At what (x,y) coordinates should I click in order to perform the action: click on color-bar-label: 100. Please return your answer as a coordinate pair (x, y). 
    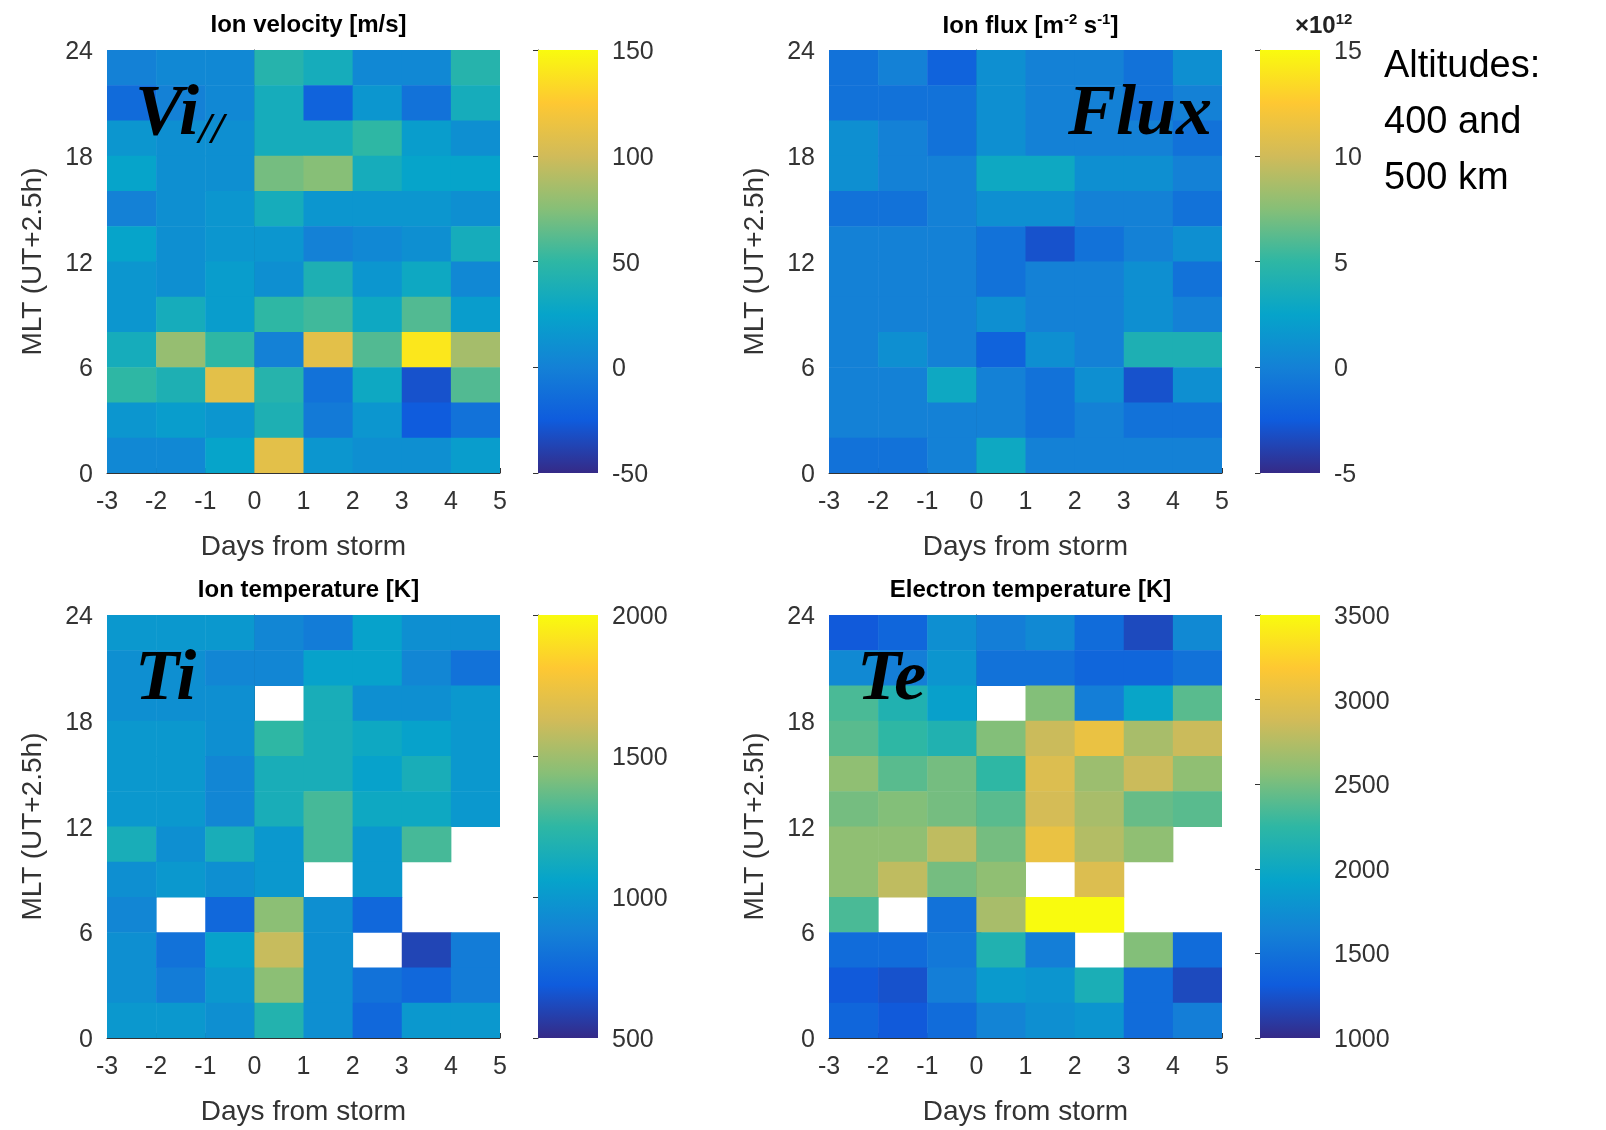
    Looking at the image, I should click on (633, 155).